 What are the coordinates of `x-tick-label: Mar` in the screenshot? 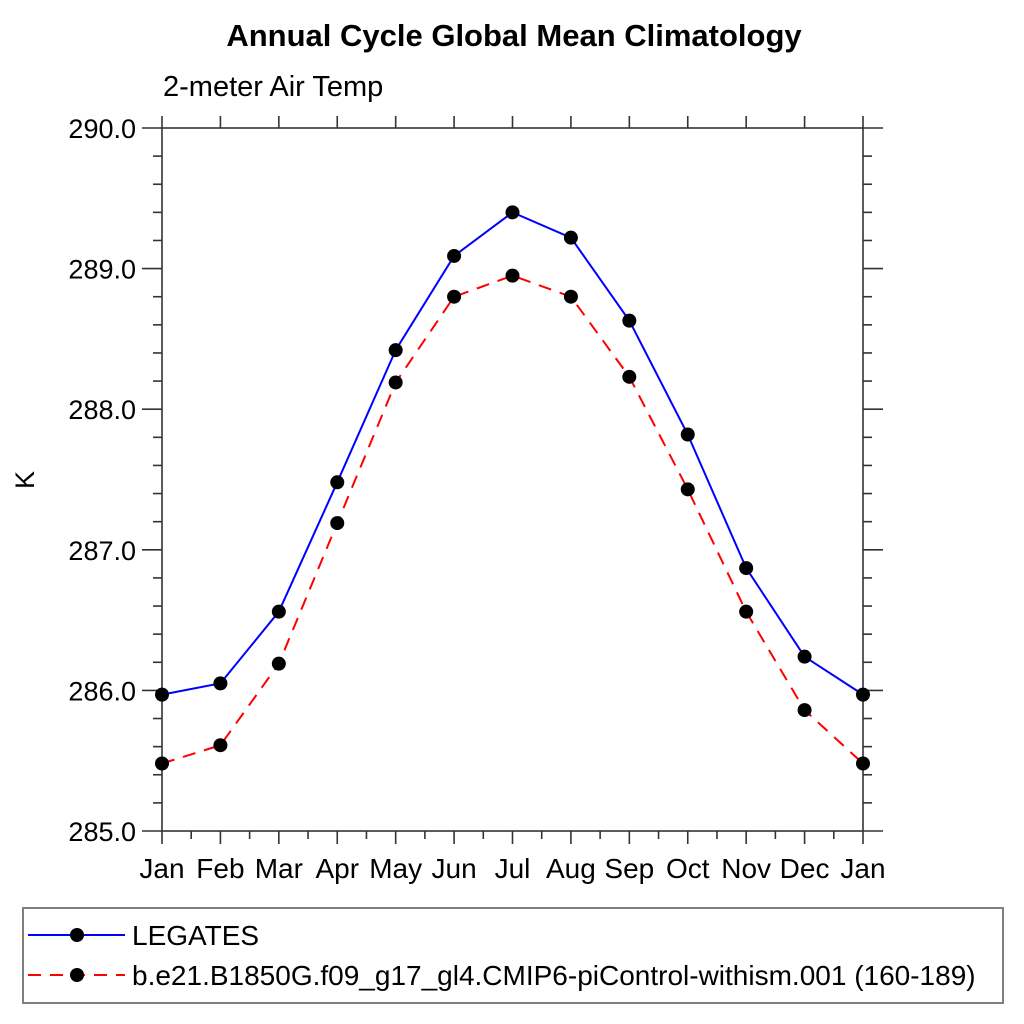 It's located at (279, 868).